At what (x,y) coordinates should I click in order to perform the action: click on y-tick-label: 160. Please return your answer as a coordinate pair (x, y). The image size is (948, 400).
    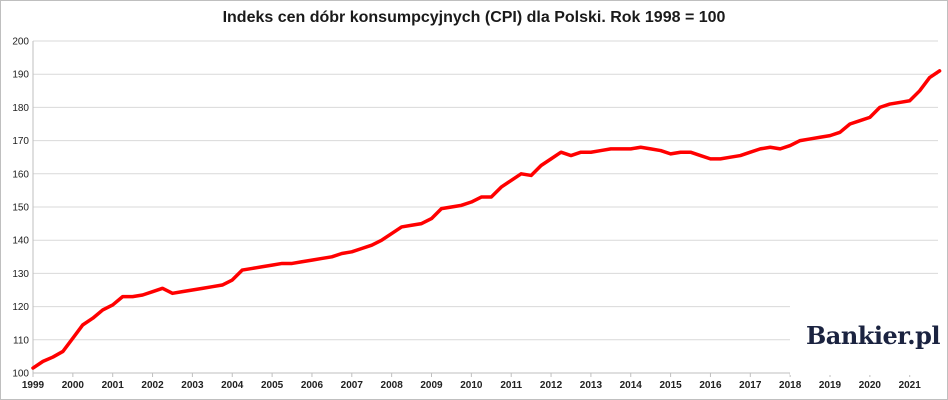
    Looking at the image, I should click on (20, 174).